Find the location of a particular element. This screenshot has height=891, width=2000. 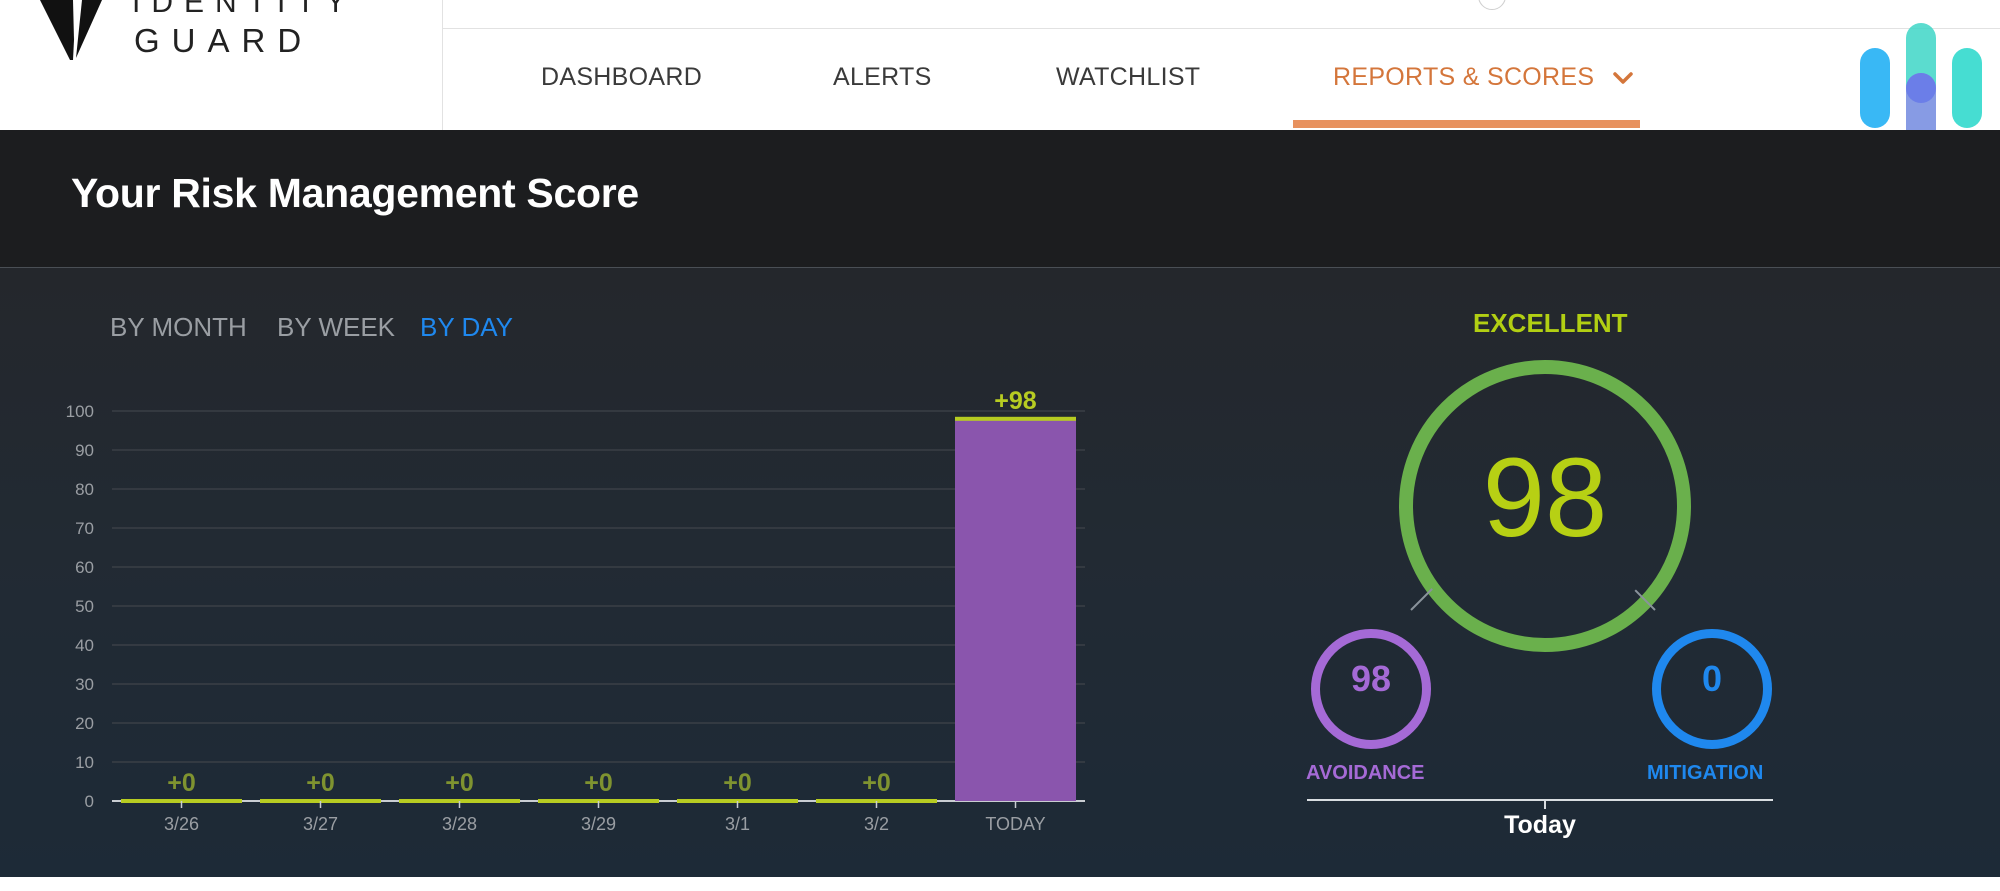

identity-guard-logo-icon is located at coordinates (71, 30).